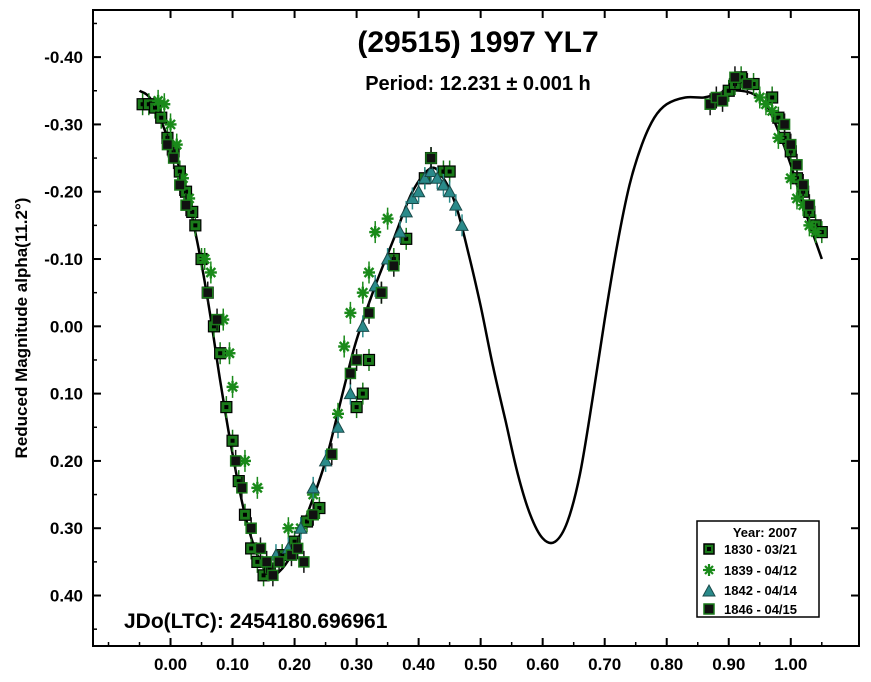 Image resolution: width=871 pixels, height=682 pixels. Describe the element at coordinates (63, 259) in the screenshot. I see `y-tick-label: -0.10` at that location.